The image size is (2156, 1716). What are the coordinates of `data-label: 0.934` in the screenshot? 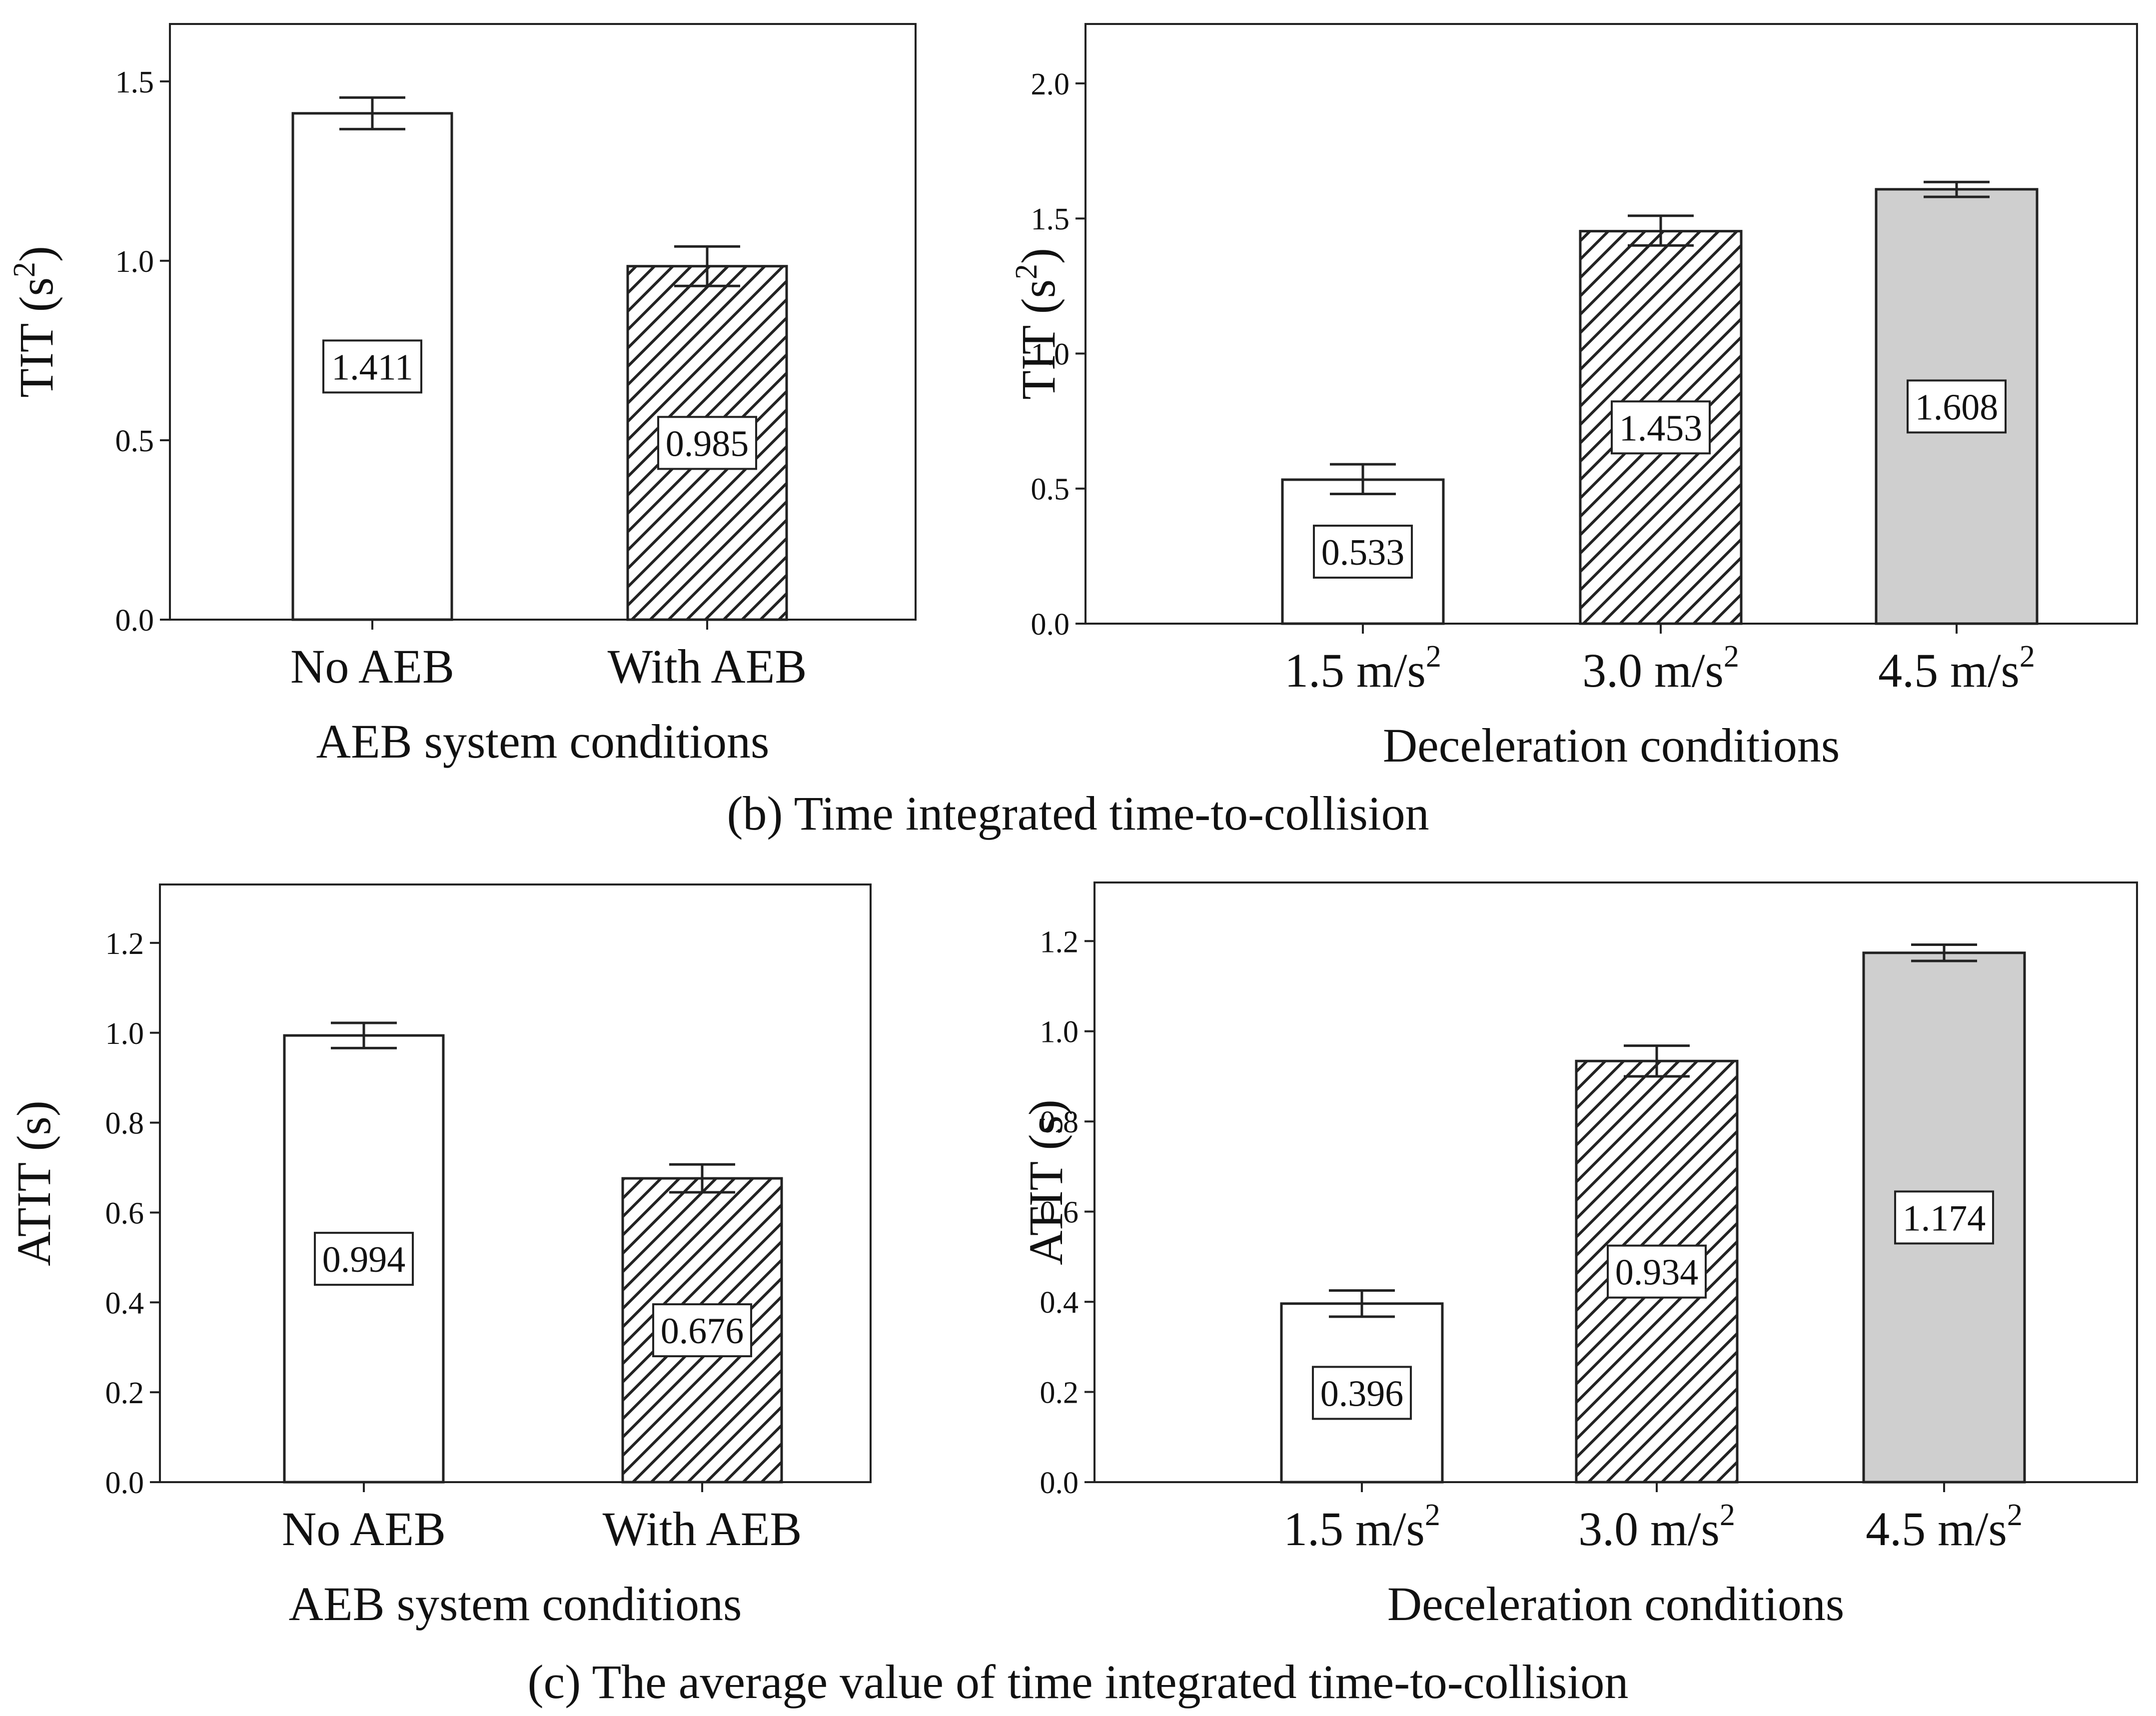 It's located at (1657, 1272).